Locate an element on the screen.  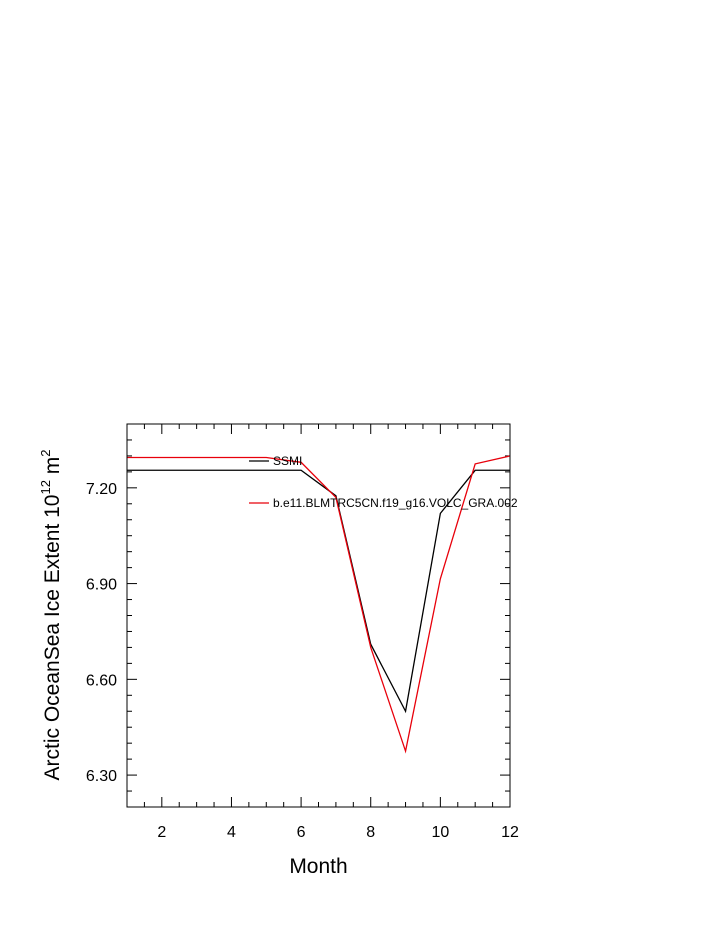
x-tick-label: 8 is located at coordinates (370, 832).